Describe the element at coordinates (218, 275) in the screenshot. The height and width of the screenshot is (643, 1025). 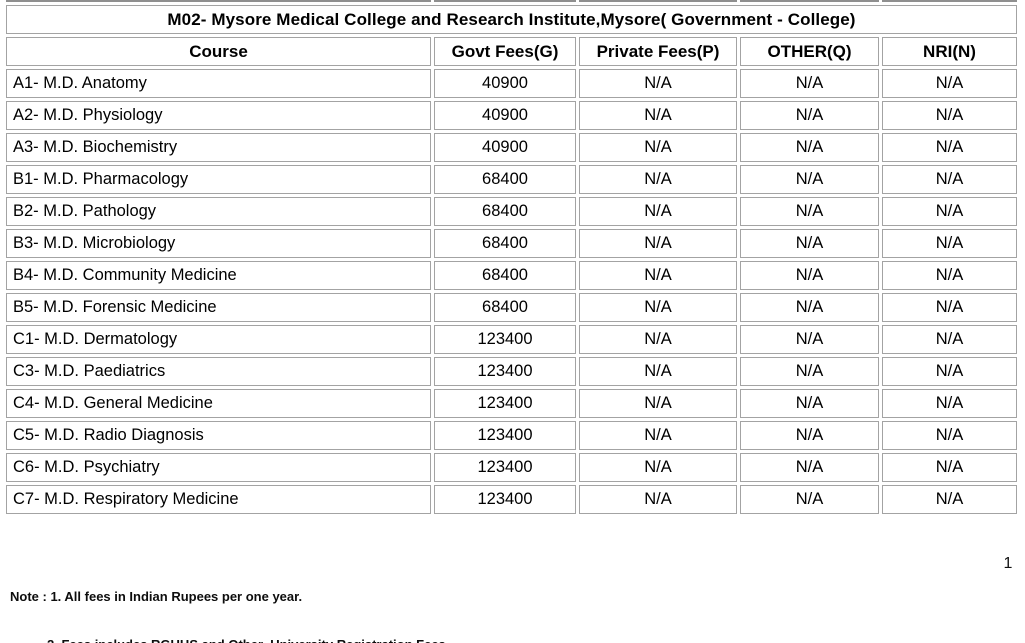
I see `course-cell: B4- M.D. Community Medicine` at that location.